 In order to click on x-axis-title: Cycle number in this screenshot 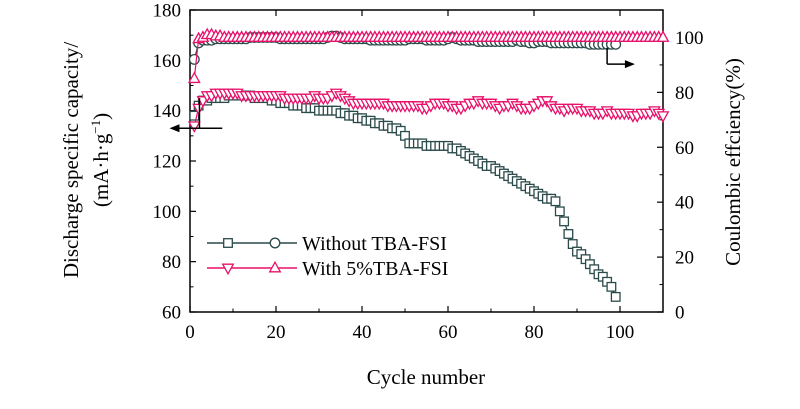, I will do `click(426, 377)`.